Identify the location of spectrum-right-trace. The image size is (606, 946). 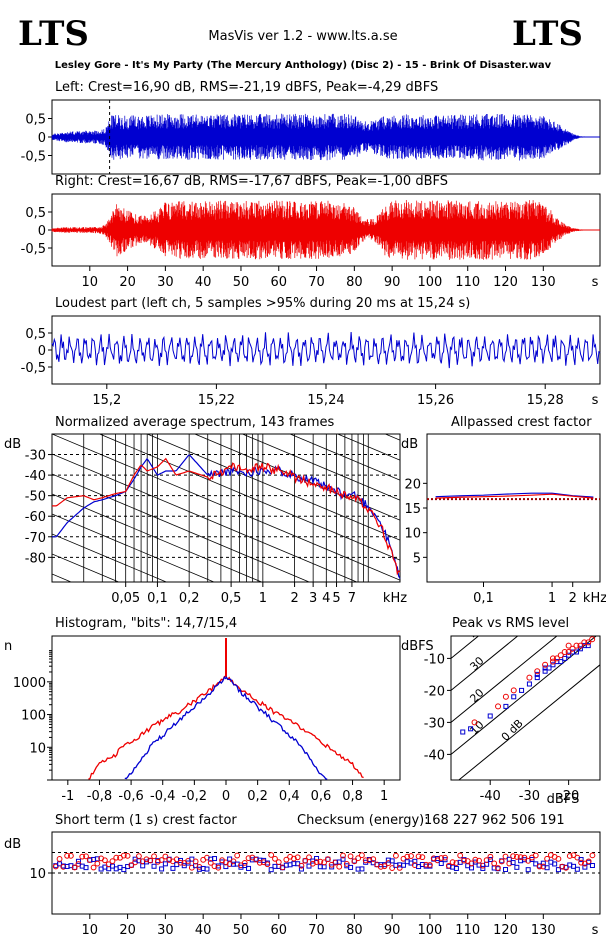
(226, 516).